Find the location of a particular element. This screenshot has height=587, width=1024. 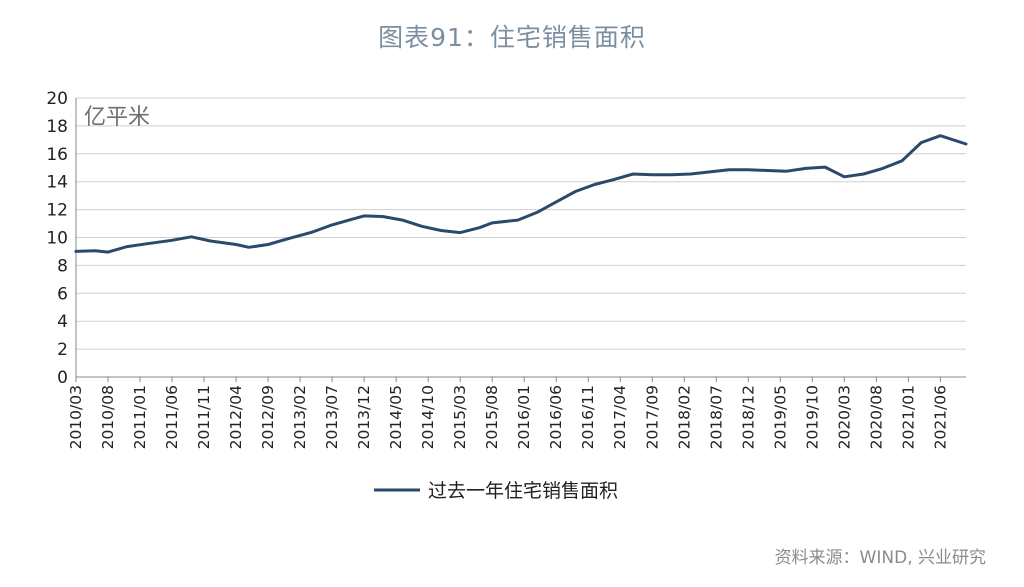

x-tick-label: 2015/03 is located at coordinates (460, 417).